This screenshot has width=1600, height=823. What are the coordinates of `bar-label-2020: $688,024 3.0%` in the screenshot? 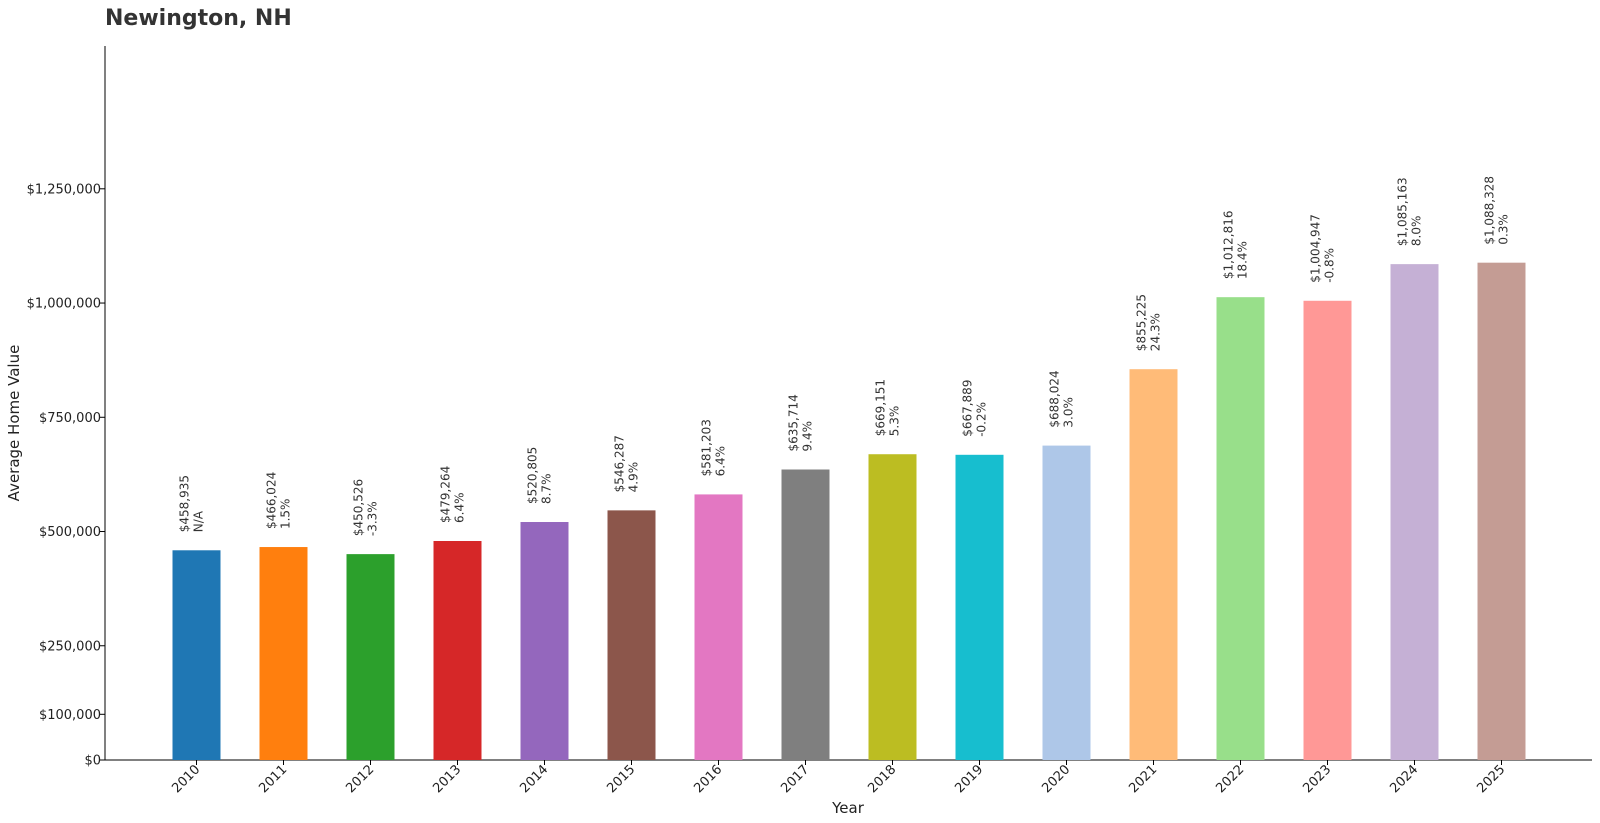 It's located at (1062, 398).